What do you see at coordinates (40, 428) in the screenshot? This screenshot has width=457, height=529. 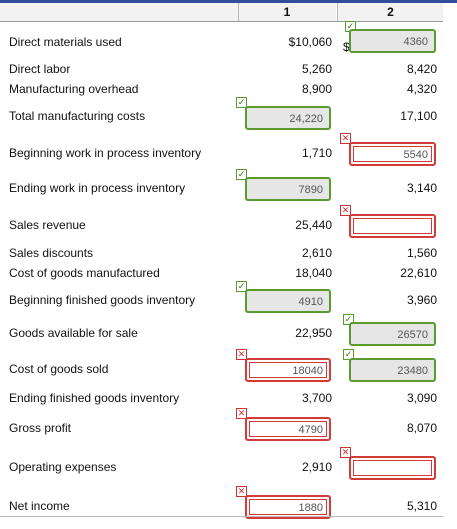 I see `row-label-gross-profit: Gross profit` at bounding box center [40, 428].